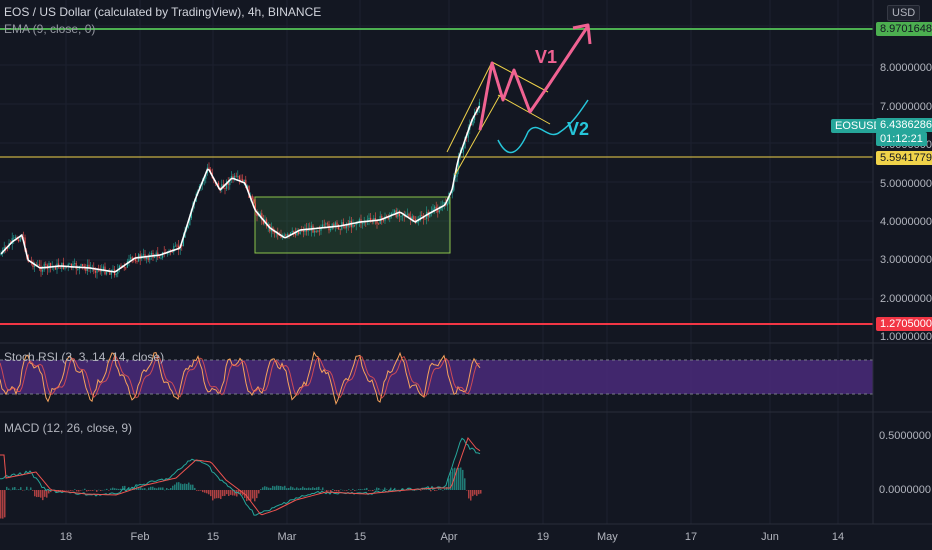 The width and height of the screenshot is (932, 550). I want to click on macd-histogram, so click(241, 493).